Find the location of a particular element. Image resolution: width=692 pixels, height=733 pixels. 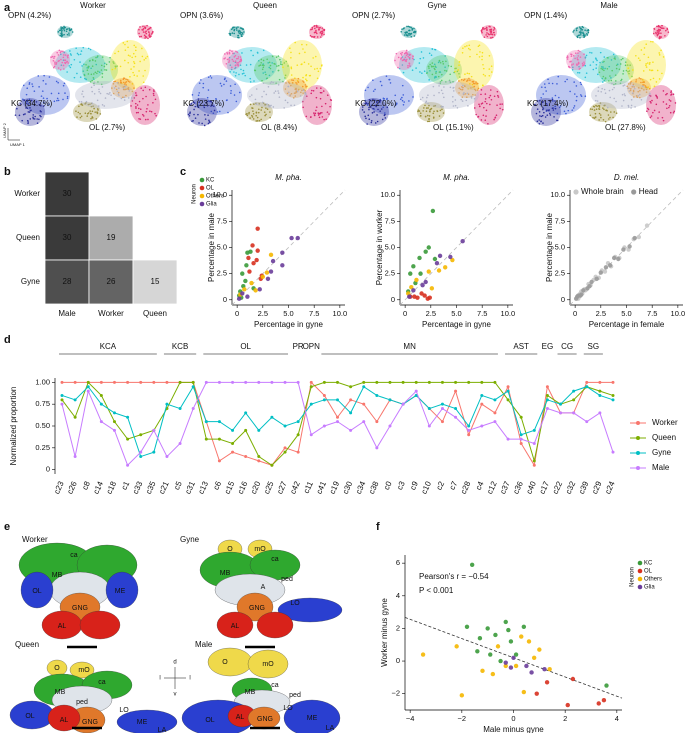

brain-region is located at coordinates (37, 590).